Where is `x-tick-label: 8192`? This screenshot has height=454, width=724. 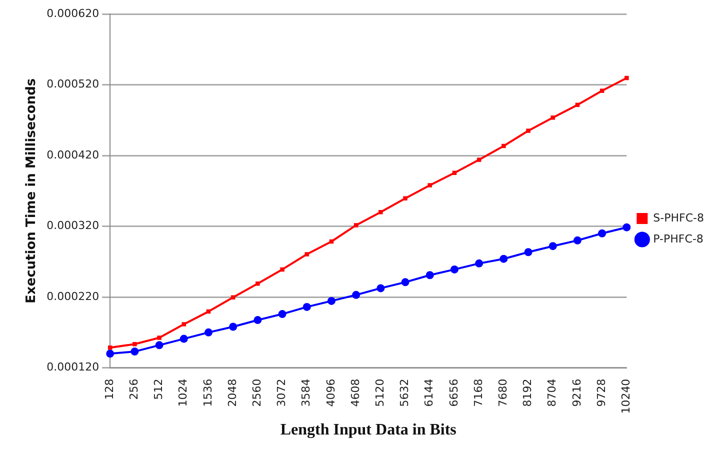
x-tick-label: 8192 is located at coordinates (527, 392).